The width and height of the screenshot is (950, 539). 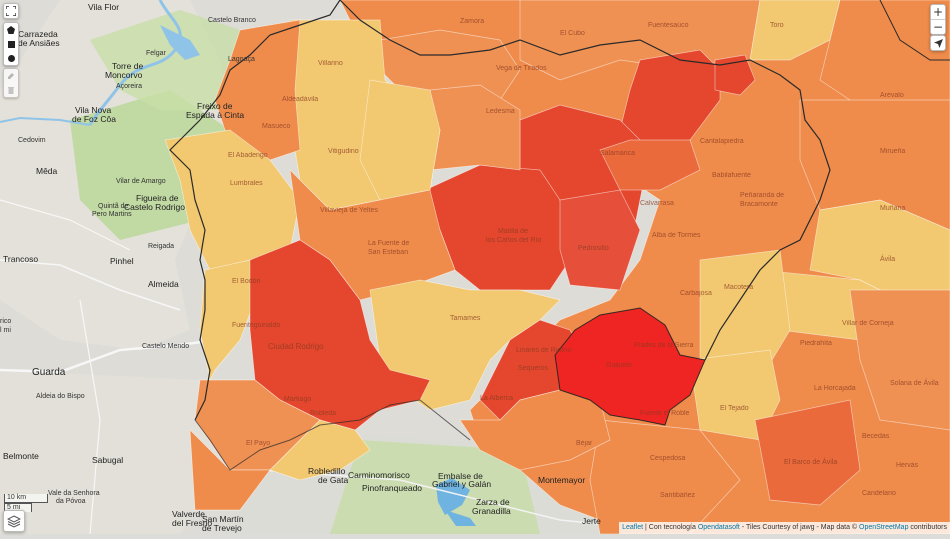 I want to click on region-label: Masueco, so click(x=276, y=126).